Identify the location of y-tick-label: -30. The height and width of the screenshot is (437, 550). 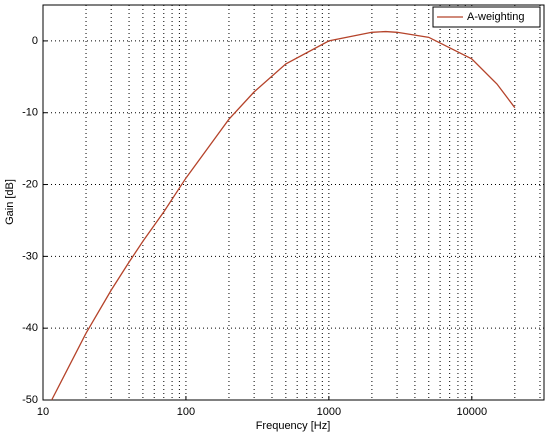
(30, 256).